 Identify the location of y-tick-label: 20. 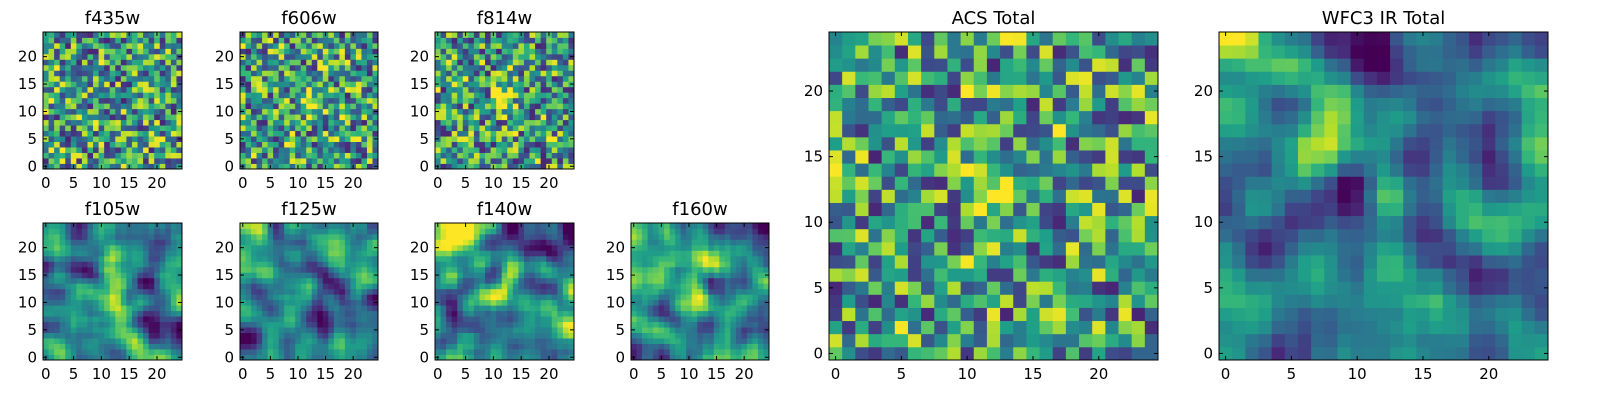
(419, 248).